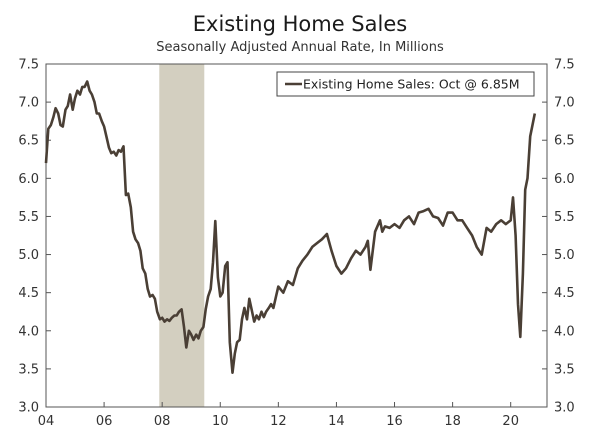 This screenshot has height=445, width=600. What do you see at coordinates (28, 408) in the screenshot?
I see `y-tick-label-left: 3.0` at bounding box center [28, 408].